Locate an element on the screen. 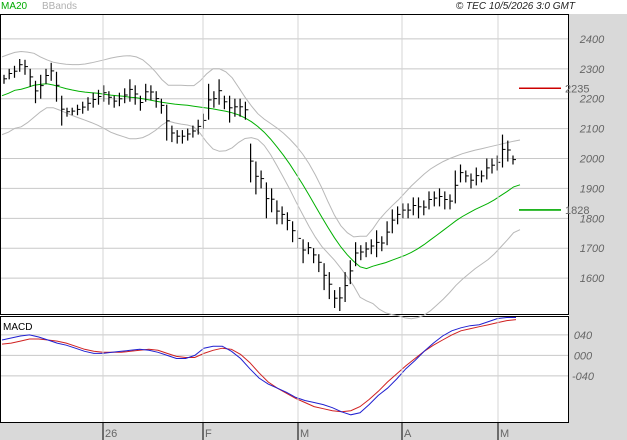 The height and width of the screenshot is (440, 627). x-axis-gutter is located at coordinates (284, 431).